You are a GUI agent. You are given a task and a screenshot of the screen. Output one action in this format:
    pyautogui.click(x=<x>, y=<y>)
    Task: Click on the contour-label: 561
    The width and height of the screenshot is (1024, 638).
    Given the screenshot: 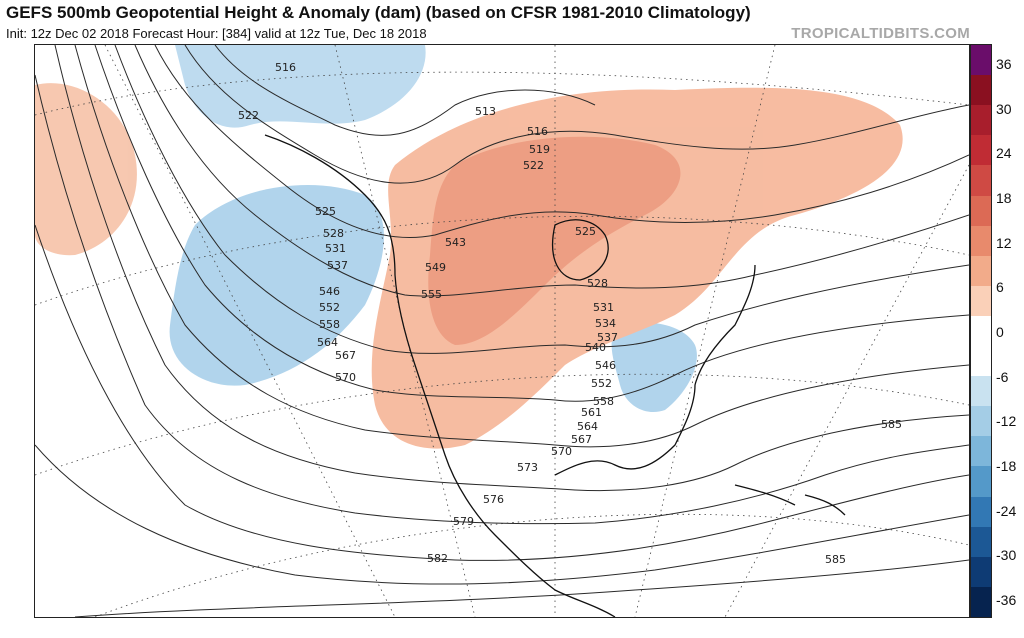 What is the action you would take?
    pyautogui.click(x=591, y=412)
    